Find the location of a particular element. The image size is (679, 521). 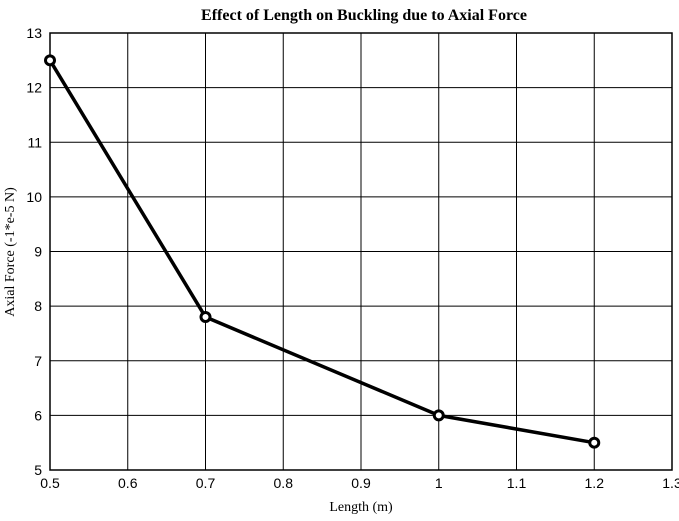

y-tick-label: 10 is located at coordinates (34, 197).